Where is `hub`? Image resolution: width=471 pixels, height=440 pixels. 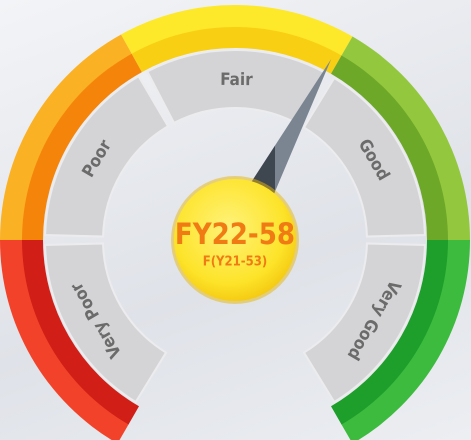 hub is located at coordinates (235, 240).